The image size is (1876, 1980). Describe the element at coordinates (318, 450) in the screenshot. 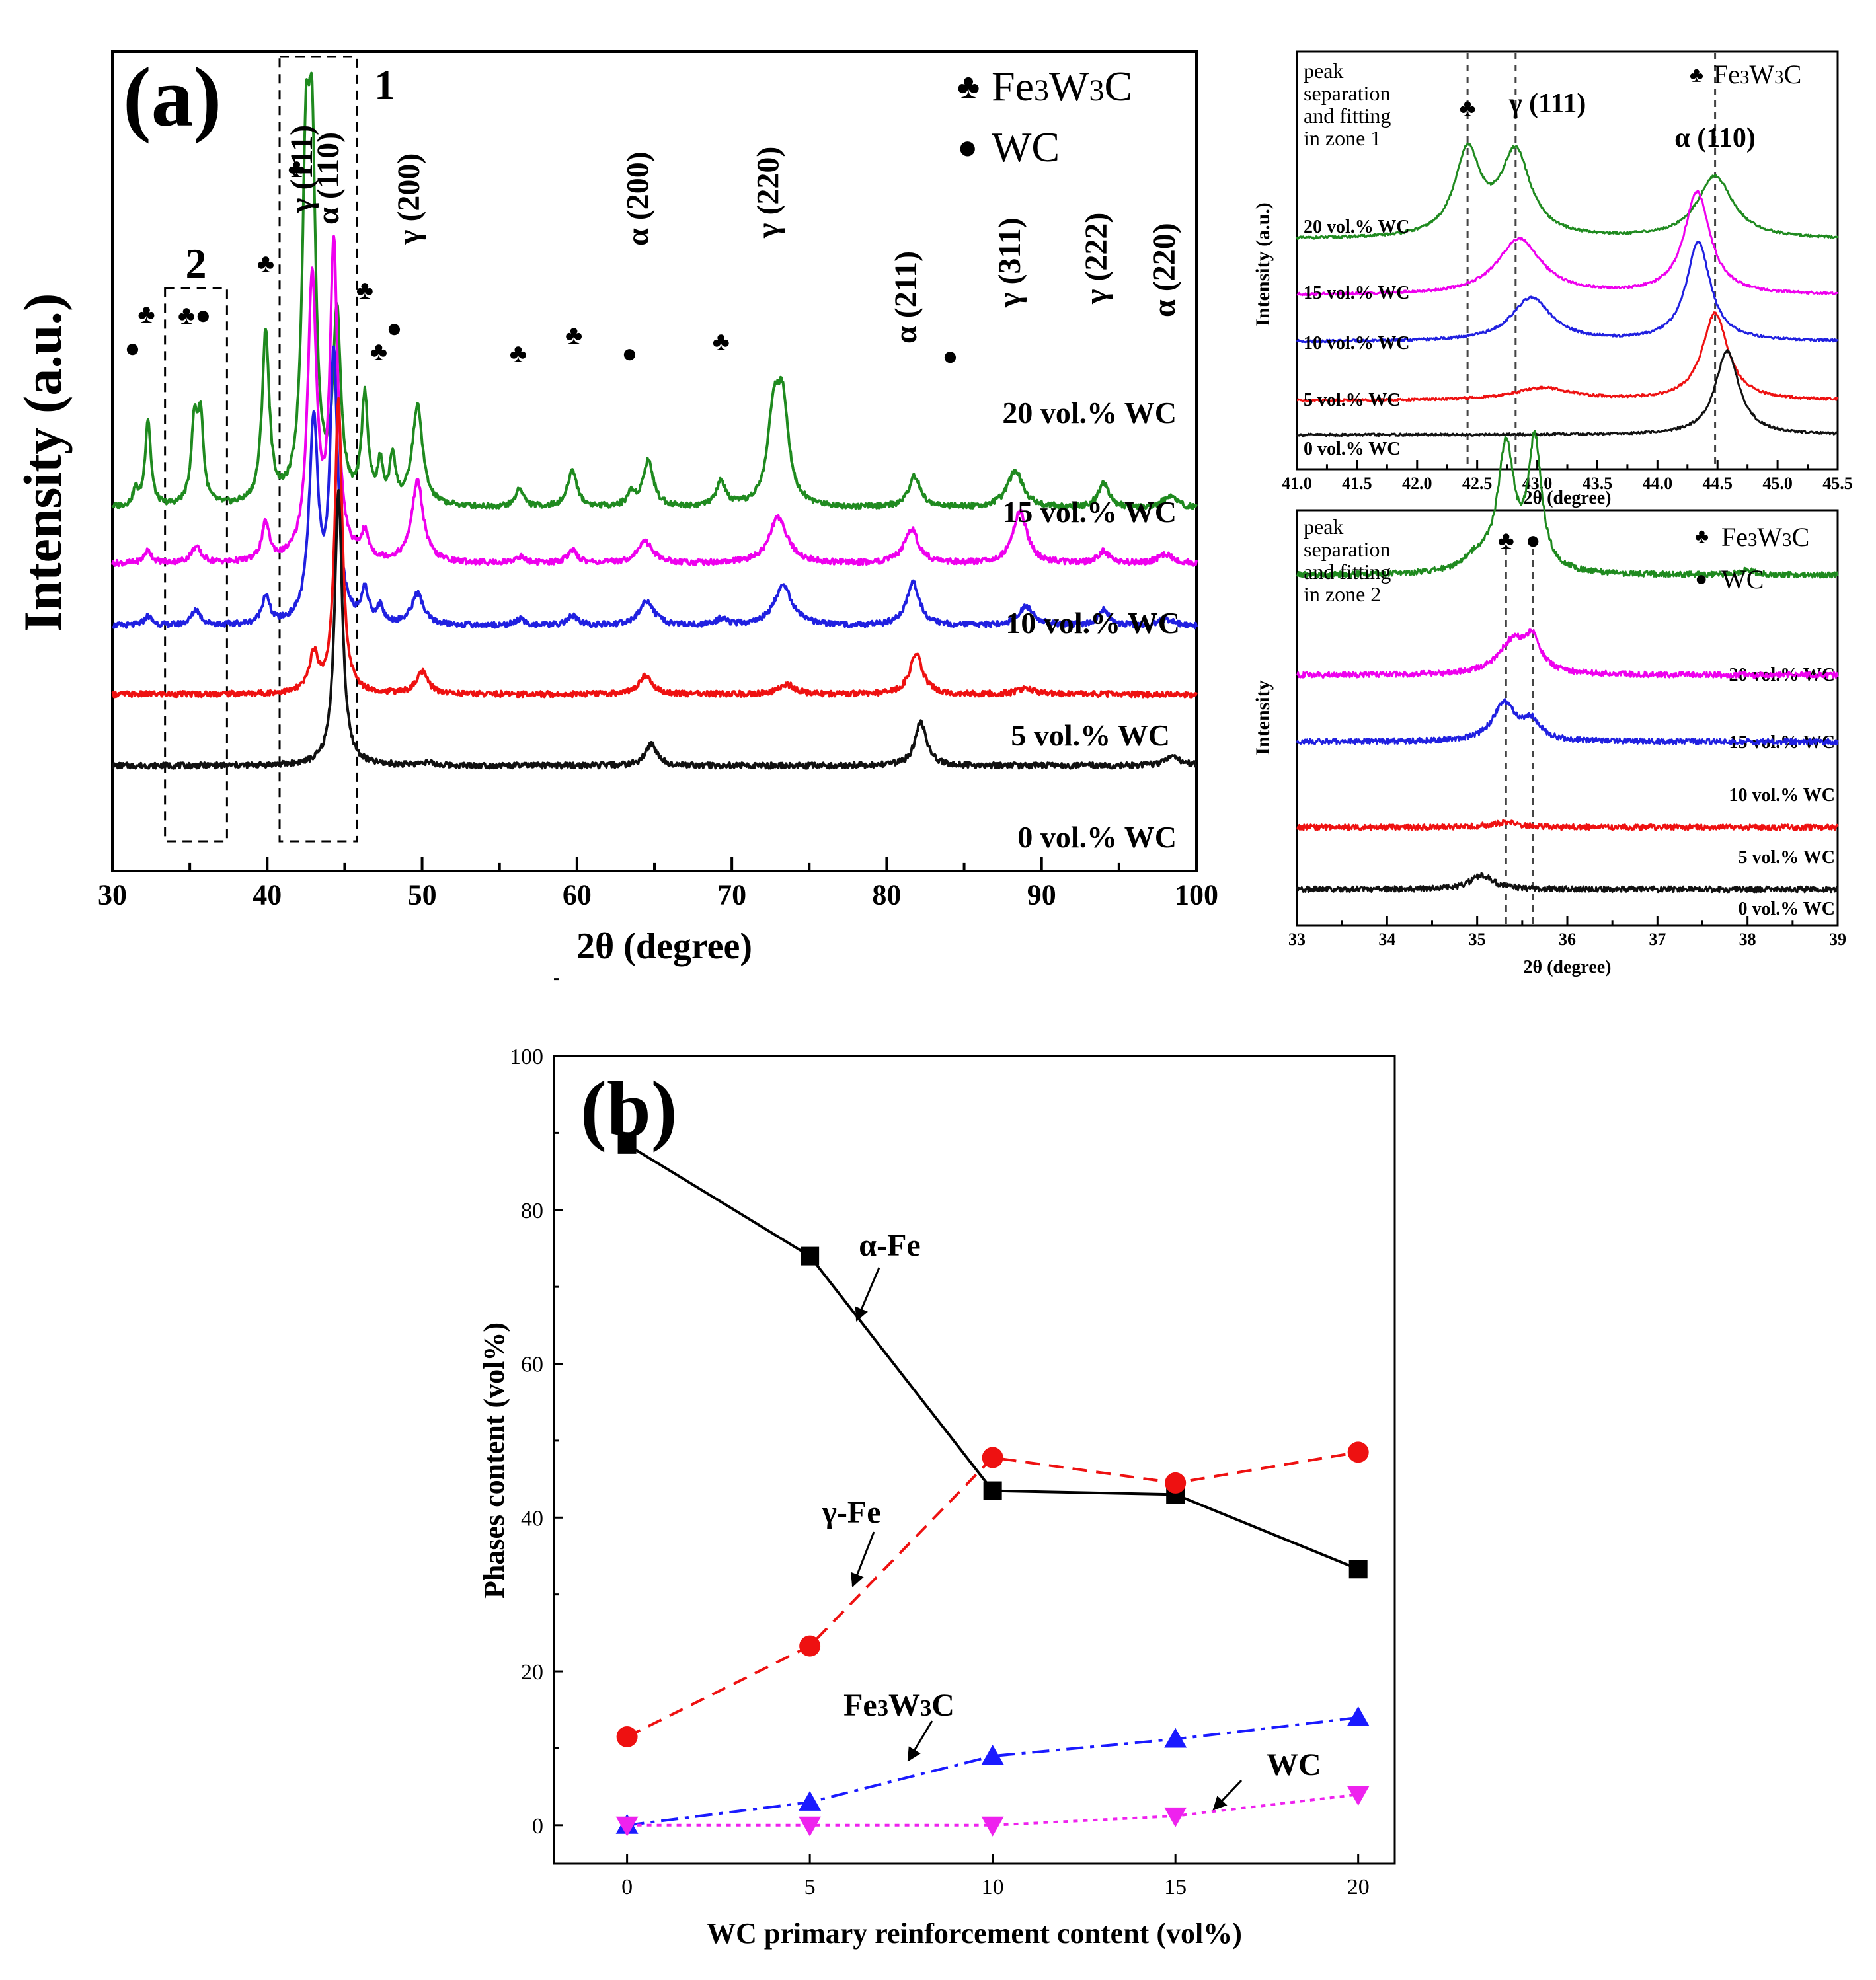

I see `zone-1-box` at that location.